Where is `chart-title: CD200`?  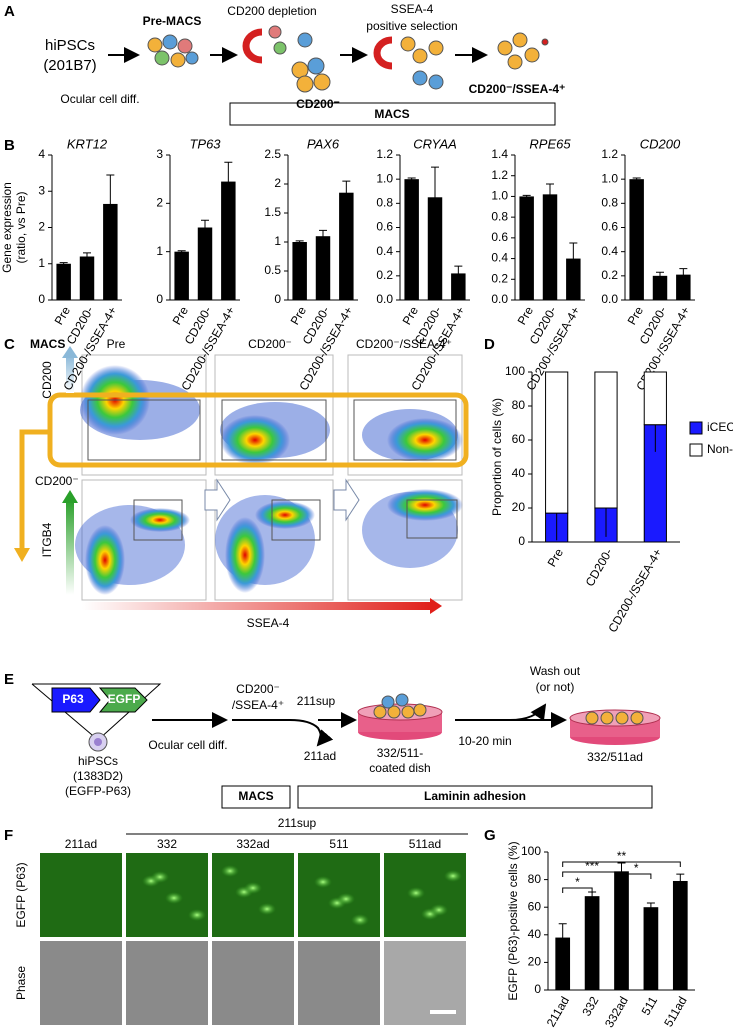 chart-title: CD200 is located at coordinates (660, 143).